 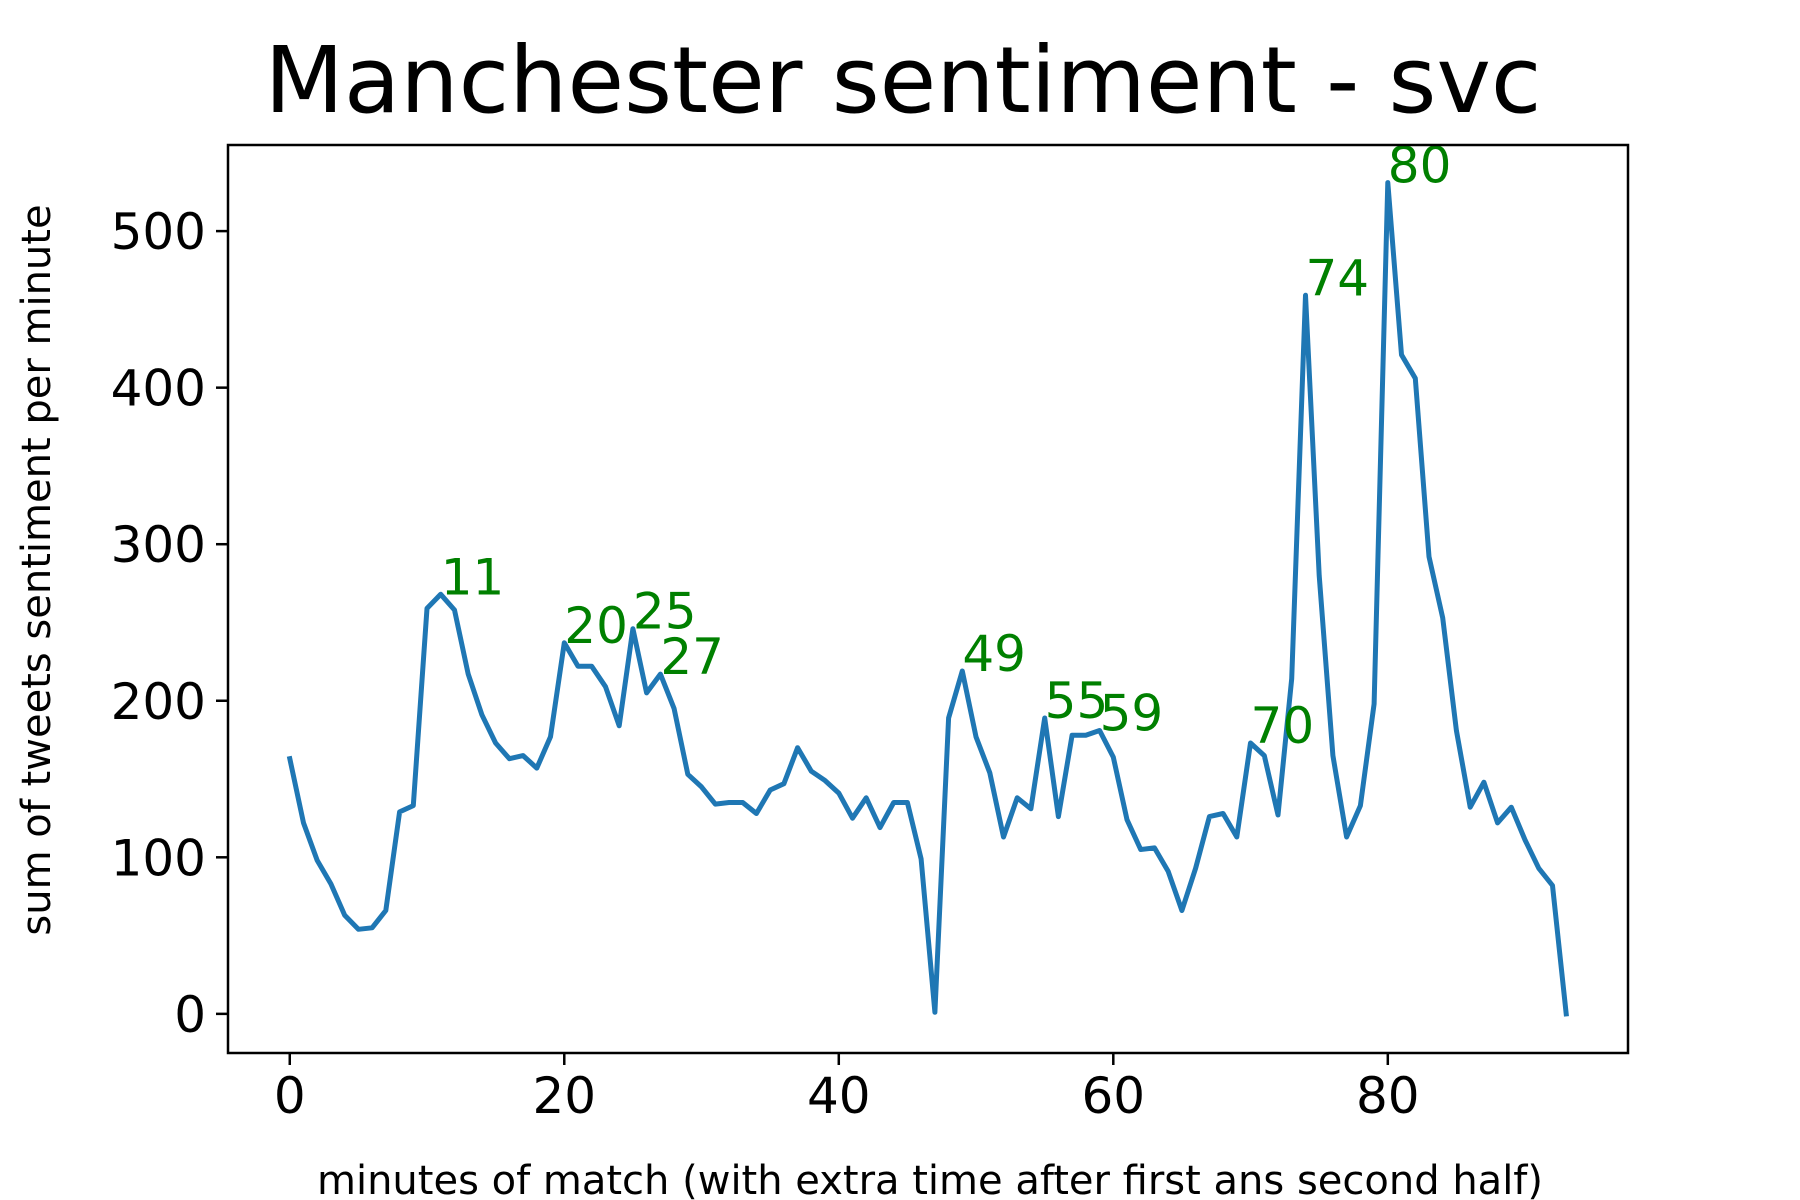 I want to click on y-axis-label: sum of tweets sentiment per minute, so click(x=37, y=569).